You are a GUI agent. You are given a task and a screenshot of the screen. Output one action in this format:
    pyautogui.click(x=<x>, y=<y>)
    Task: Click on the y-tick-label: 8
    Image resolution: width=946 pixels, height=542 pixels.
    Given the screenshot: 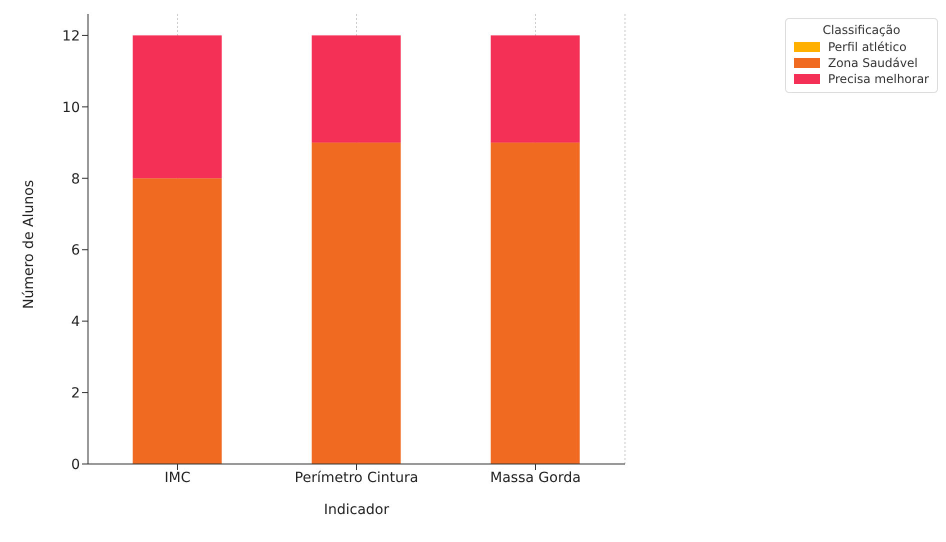 What is the action you would take?
    pyautogui.click(x=75, y=179)
    